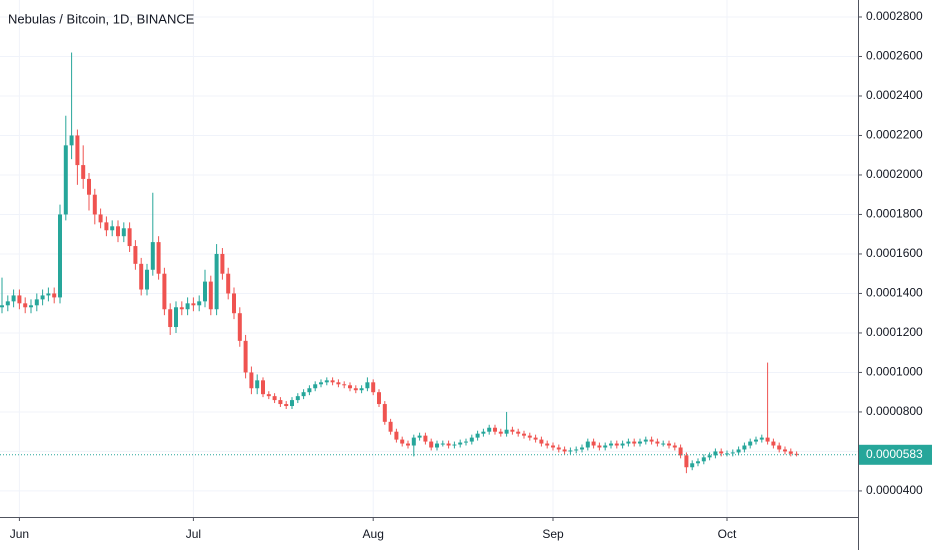  I want to click on x-tick-label: Jul, so click(193, 534).